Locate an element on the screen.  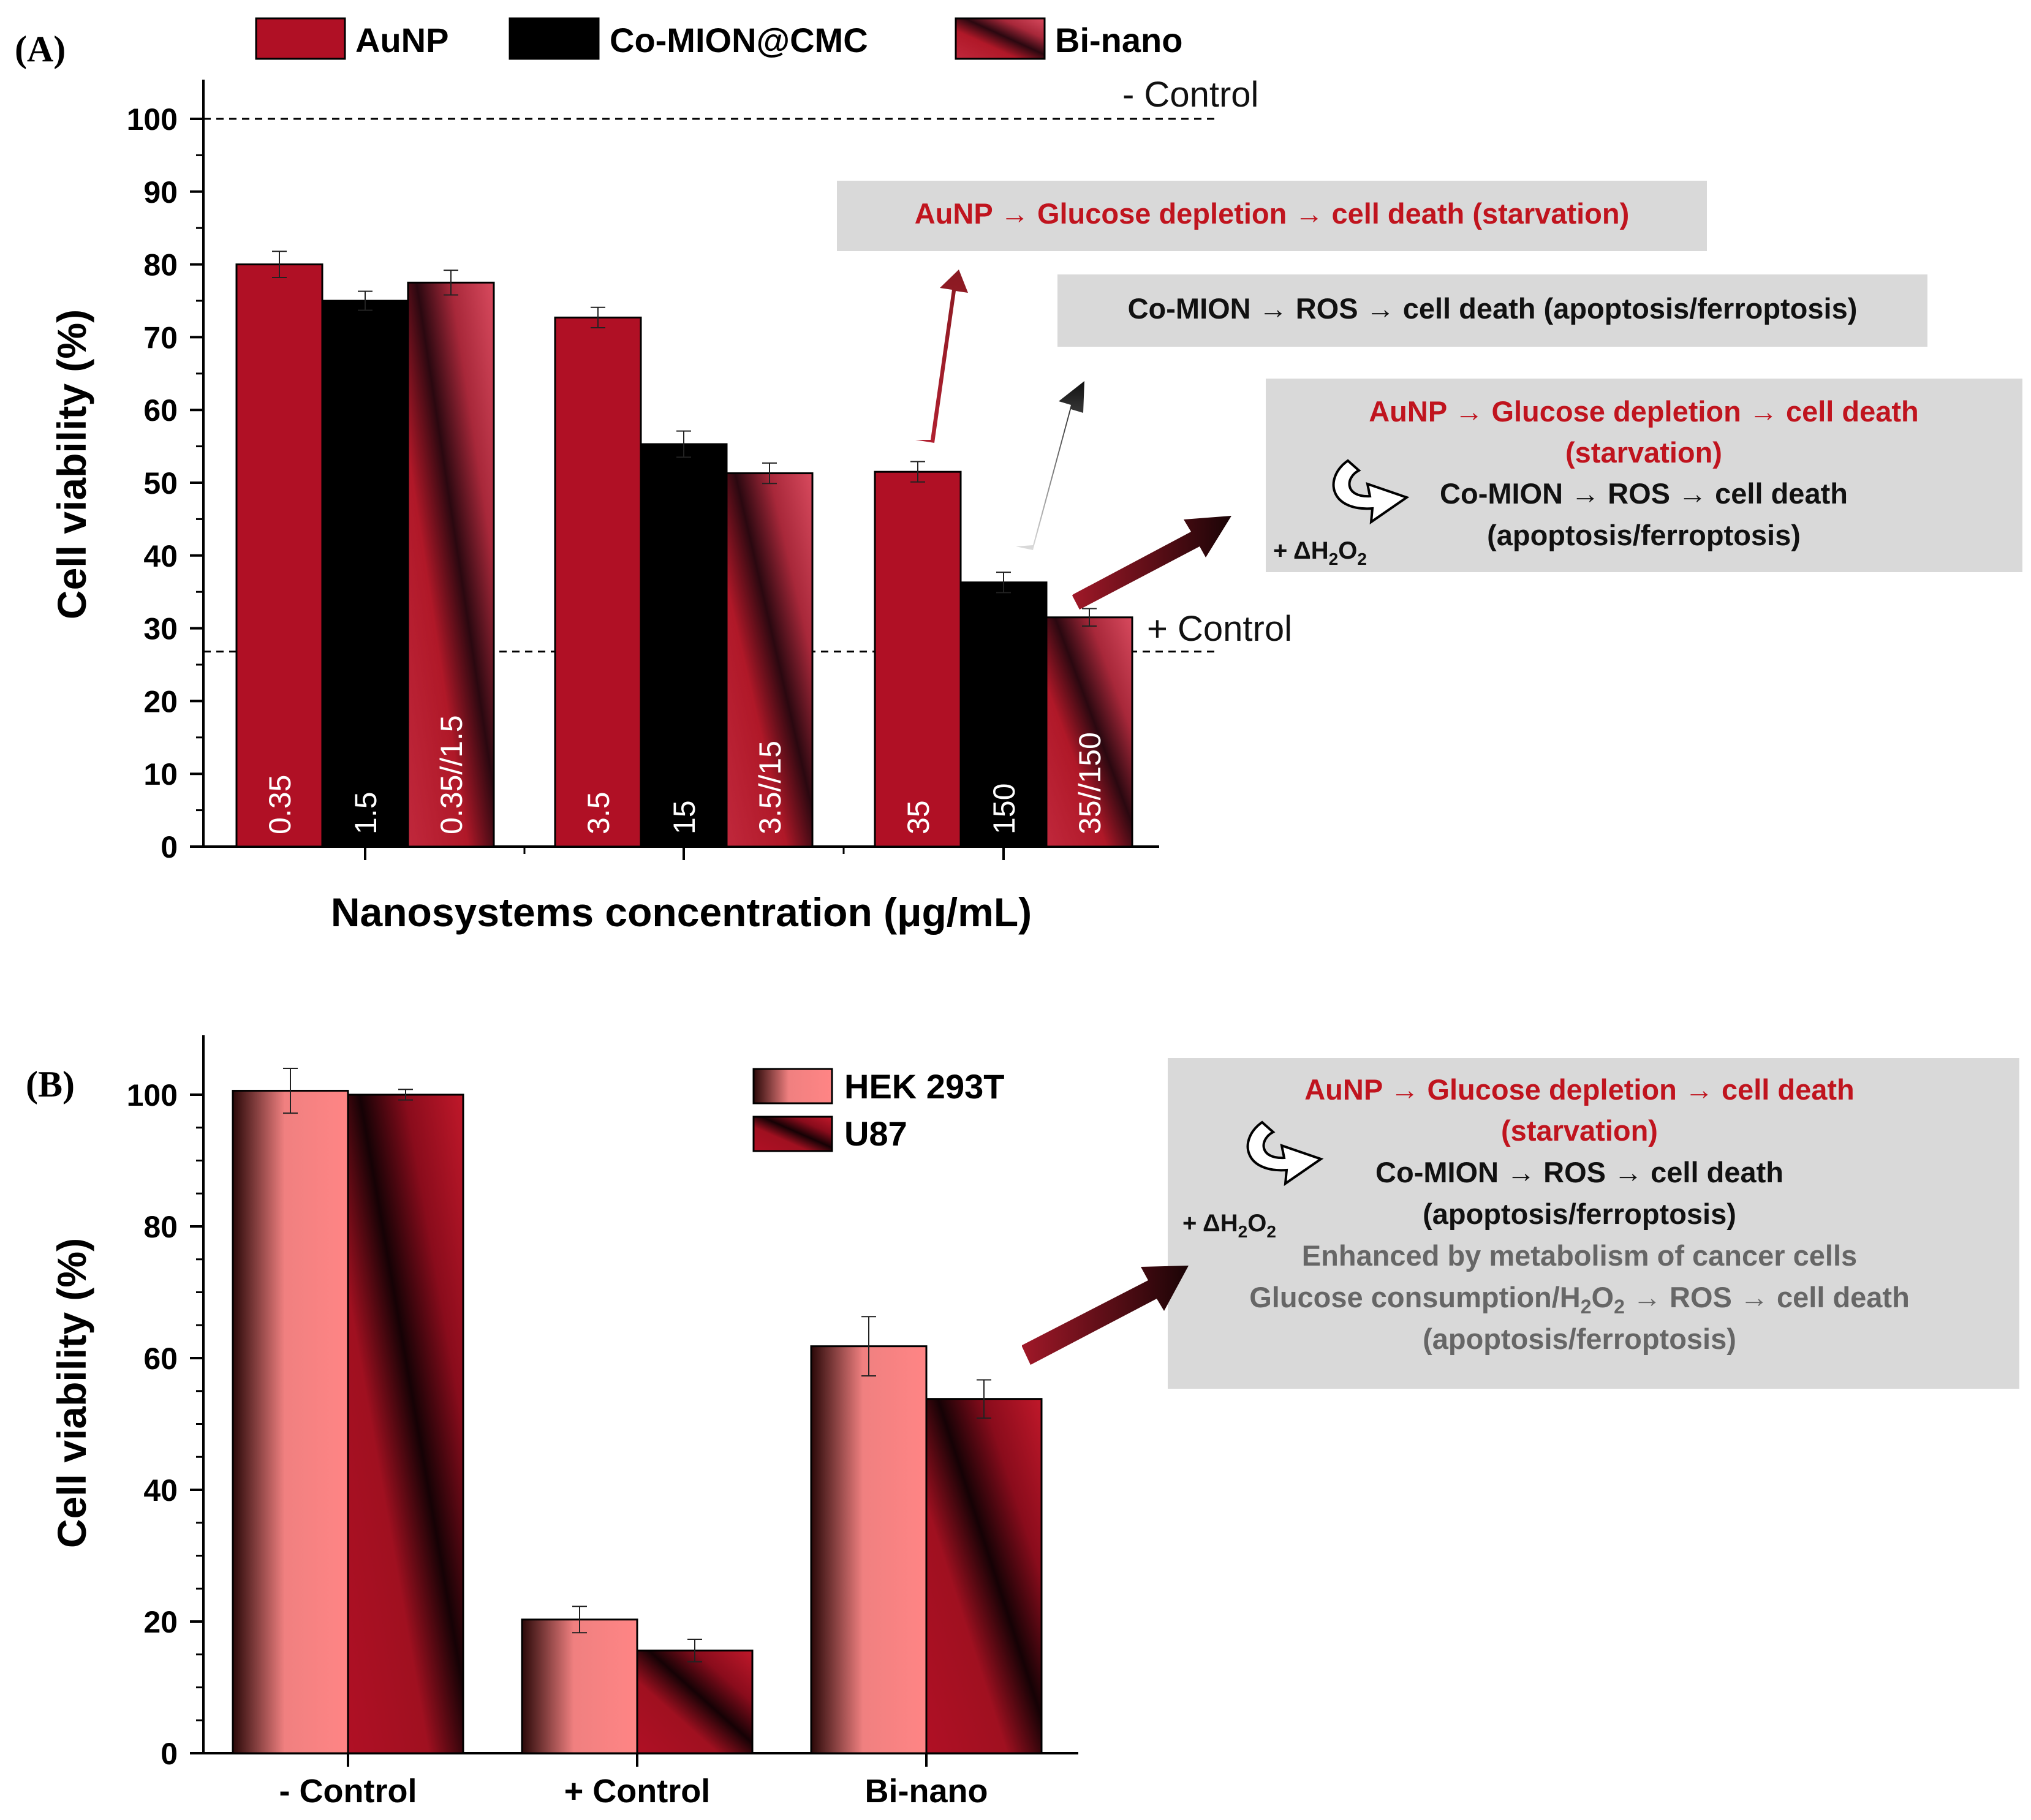
panel-a-legend: AuNP Co-MION@CMC Bi-nano is located at coordinates (719, 38).